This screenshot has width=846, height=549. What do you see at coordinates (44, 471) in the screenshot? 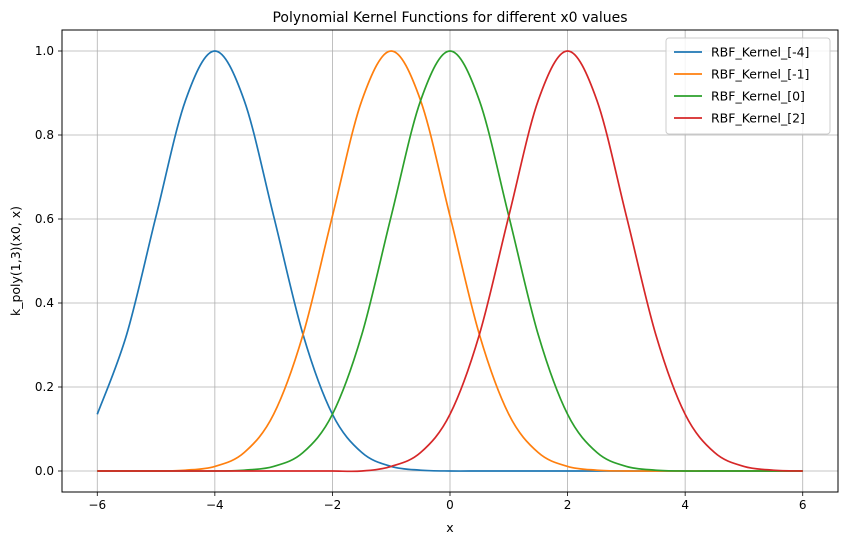
I see `y-tick-label: 0.0` at bounding box center [44, 471].